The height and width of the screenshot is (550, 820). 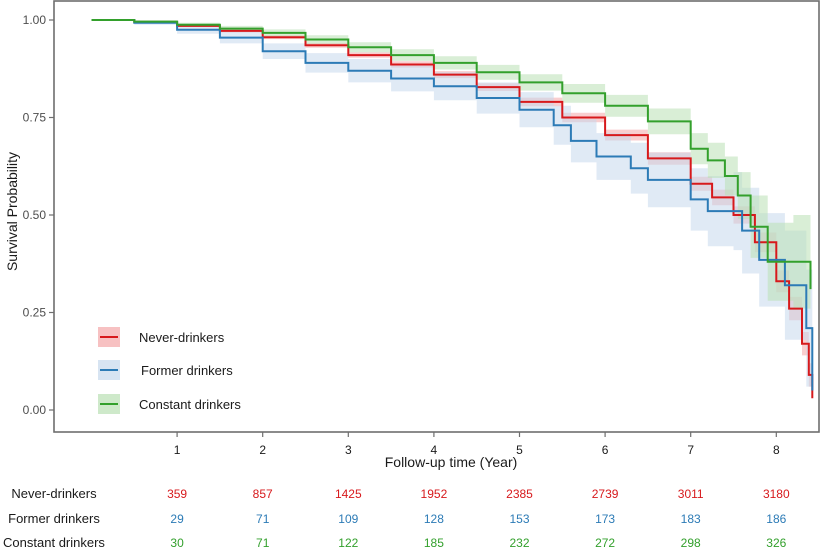 I want to click on y-axis-title: Survival Probability, so click(x=12, y=211).